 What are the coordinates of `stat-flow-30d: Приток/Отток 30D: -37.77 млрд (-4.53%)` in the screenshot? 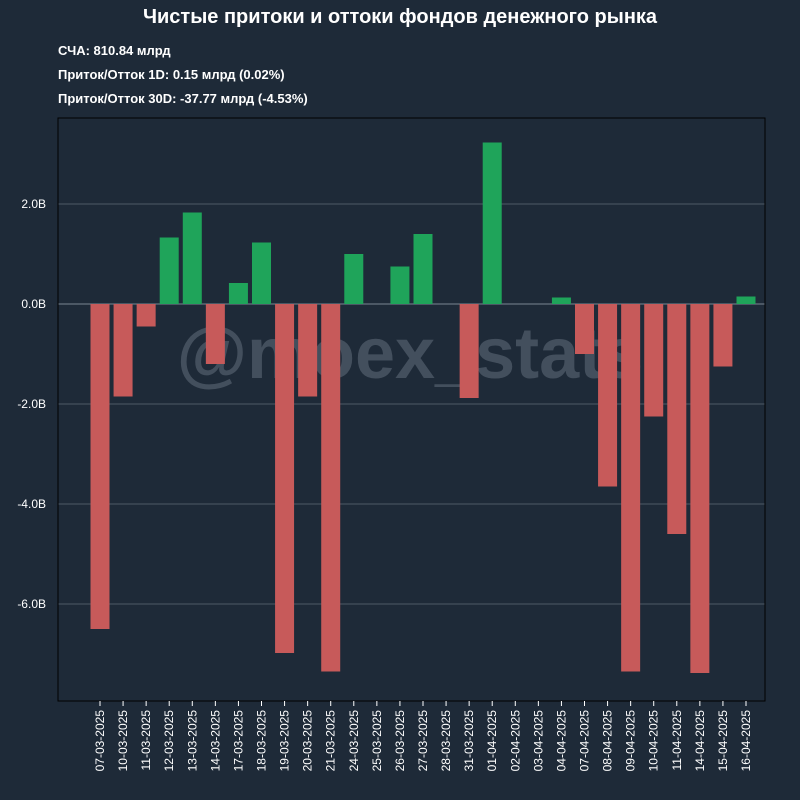 It's located at (183, 98).